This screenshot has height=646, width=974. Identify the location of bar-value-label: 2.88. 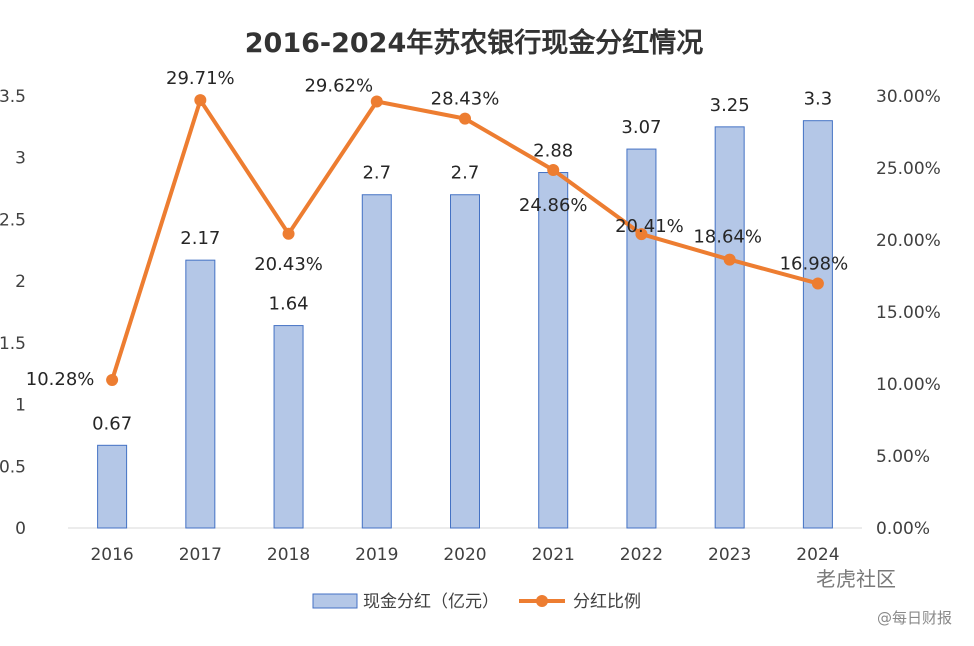
(553, 151).